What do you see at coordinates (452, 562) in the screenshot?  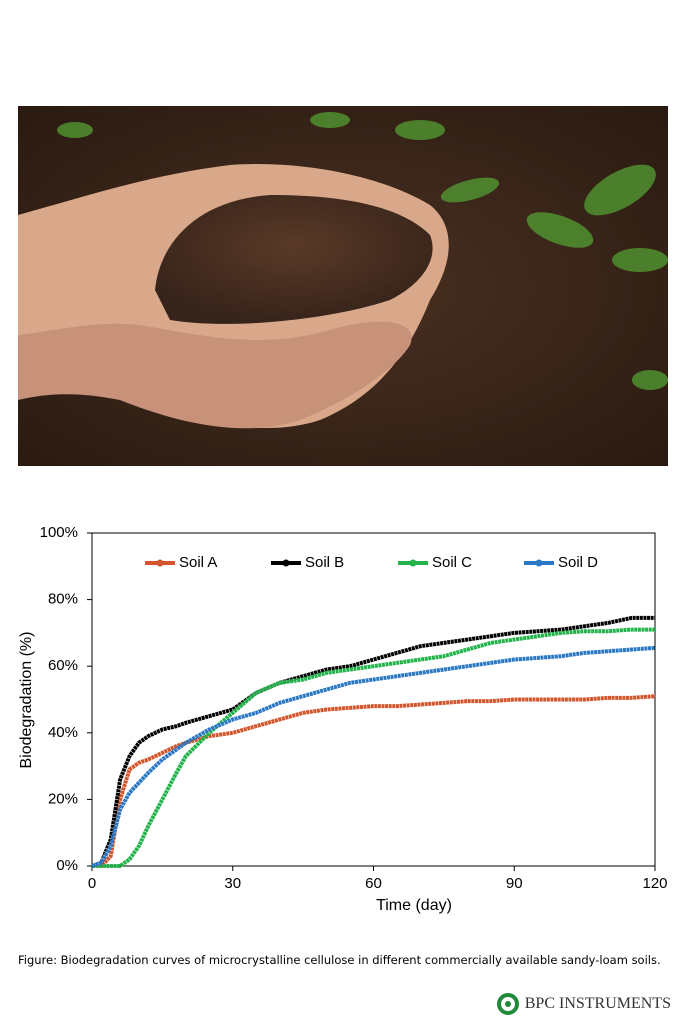 I see `legend-label: Soil C` at bounding box center [452, 562].